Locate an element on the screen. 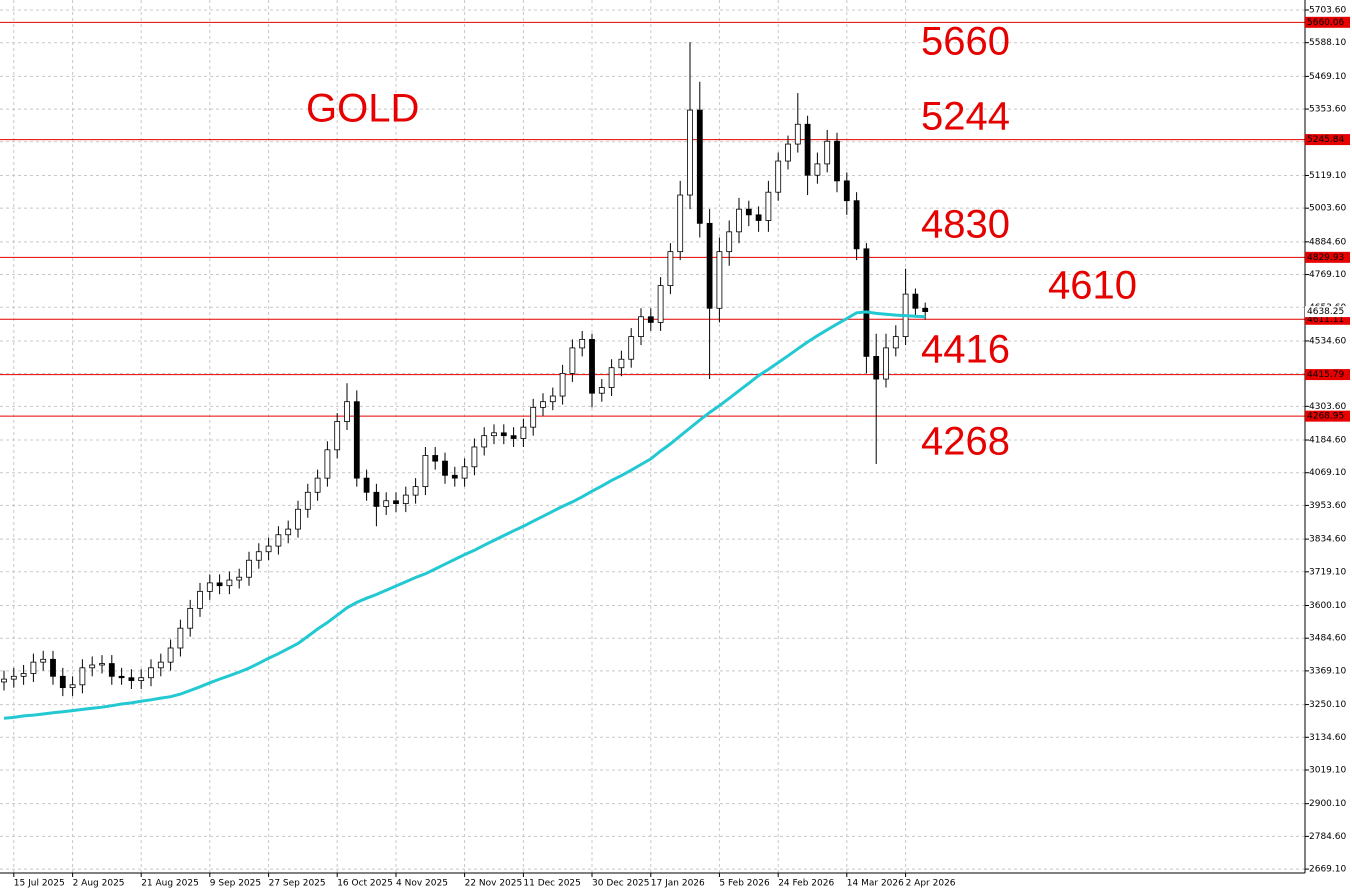 Image resolution: width=1352 pixels, height=895 pixels. level-label: 4268.95 is located at coordinates (1325, 417).